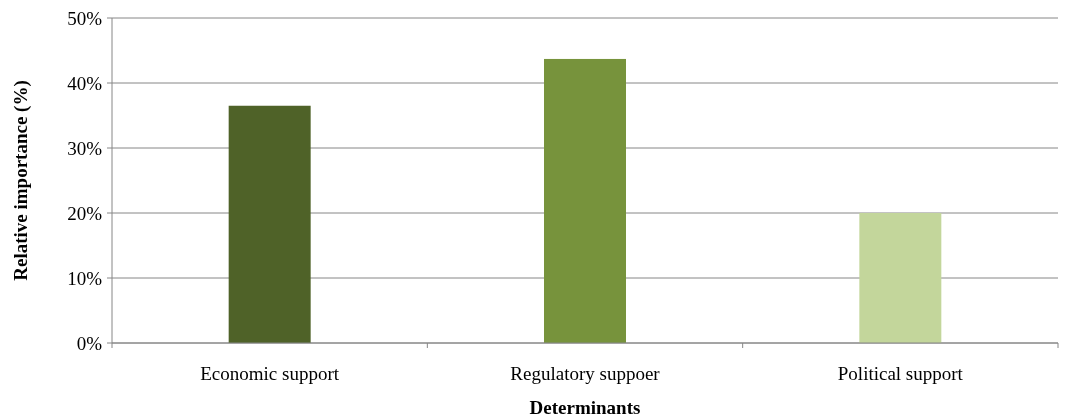 The image size is (1067, 420). What do you see at coordinates (585, 373) in the screenshot?
I see `x-tick-label: Regulatory suppoer` at bounding box center [585, 373].